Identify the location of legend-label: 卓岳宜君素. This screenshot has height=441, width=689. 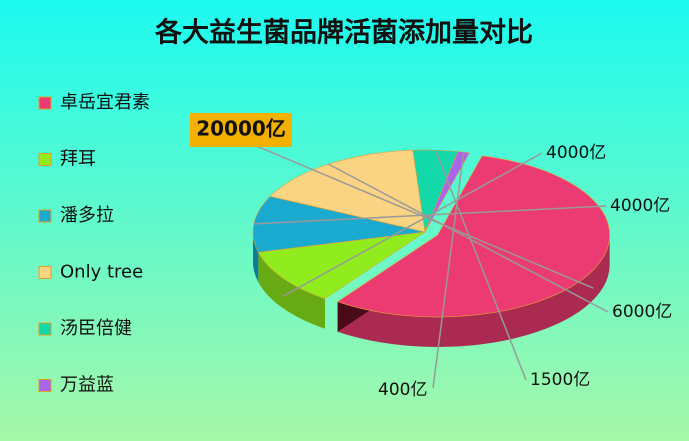
(105, 102).